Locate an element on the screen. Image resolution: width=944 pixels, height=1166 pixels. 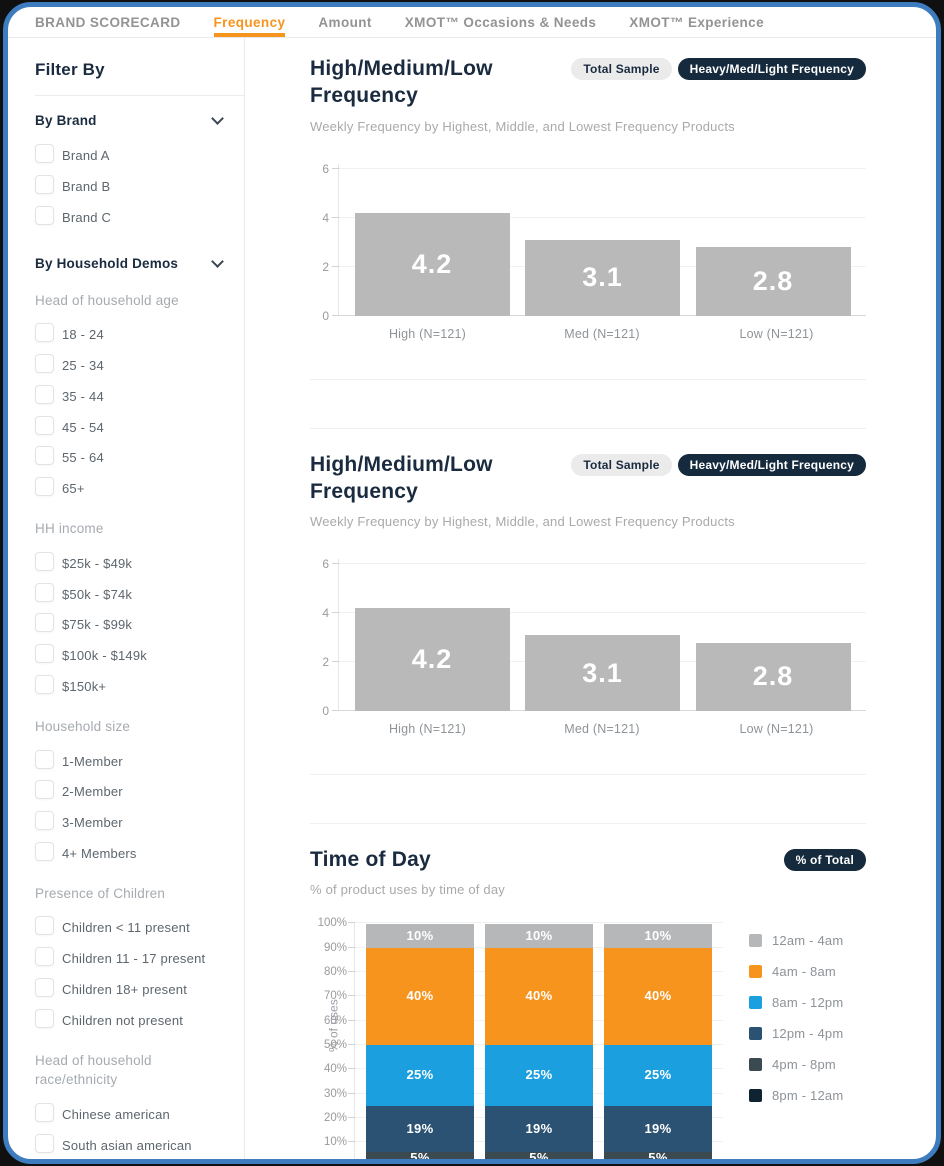
legend-label: 12am - 4am is located at coordinates (808, 941).